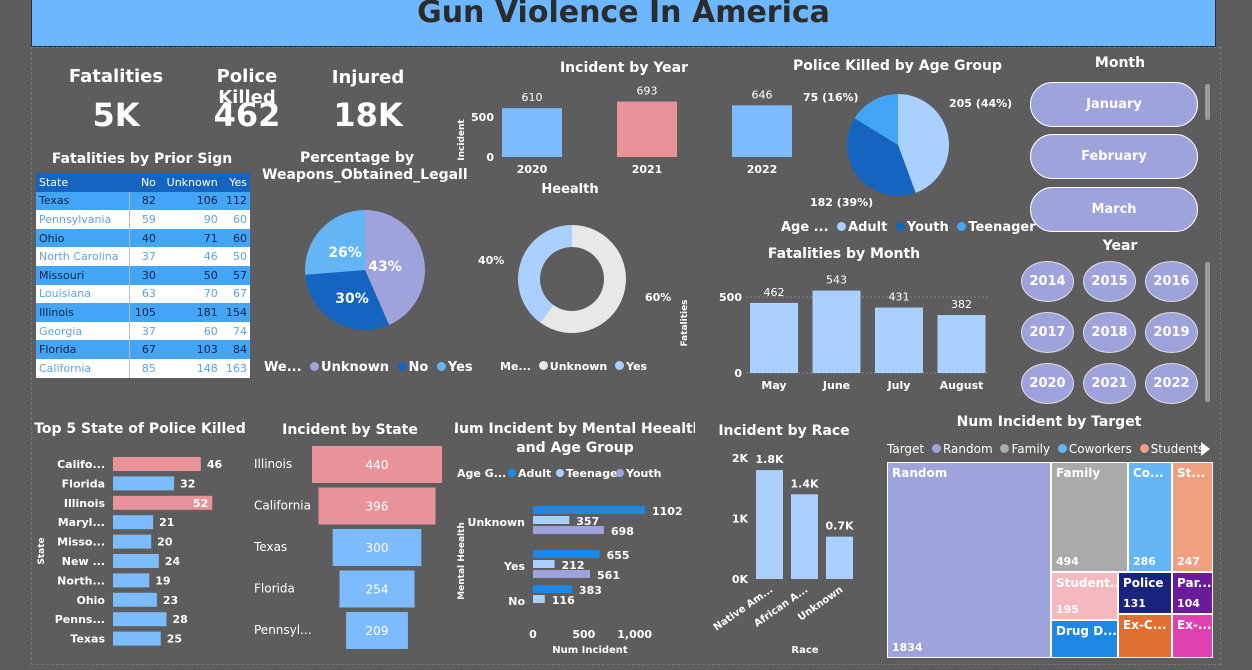 Image resolution: width=1252 pixels, height=670 pixels. I want to click on pie-slice-unknown, so click(395, 267).